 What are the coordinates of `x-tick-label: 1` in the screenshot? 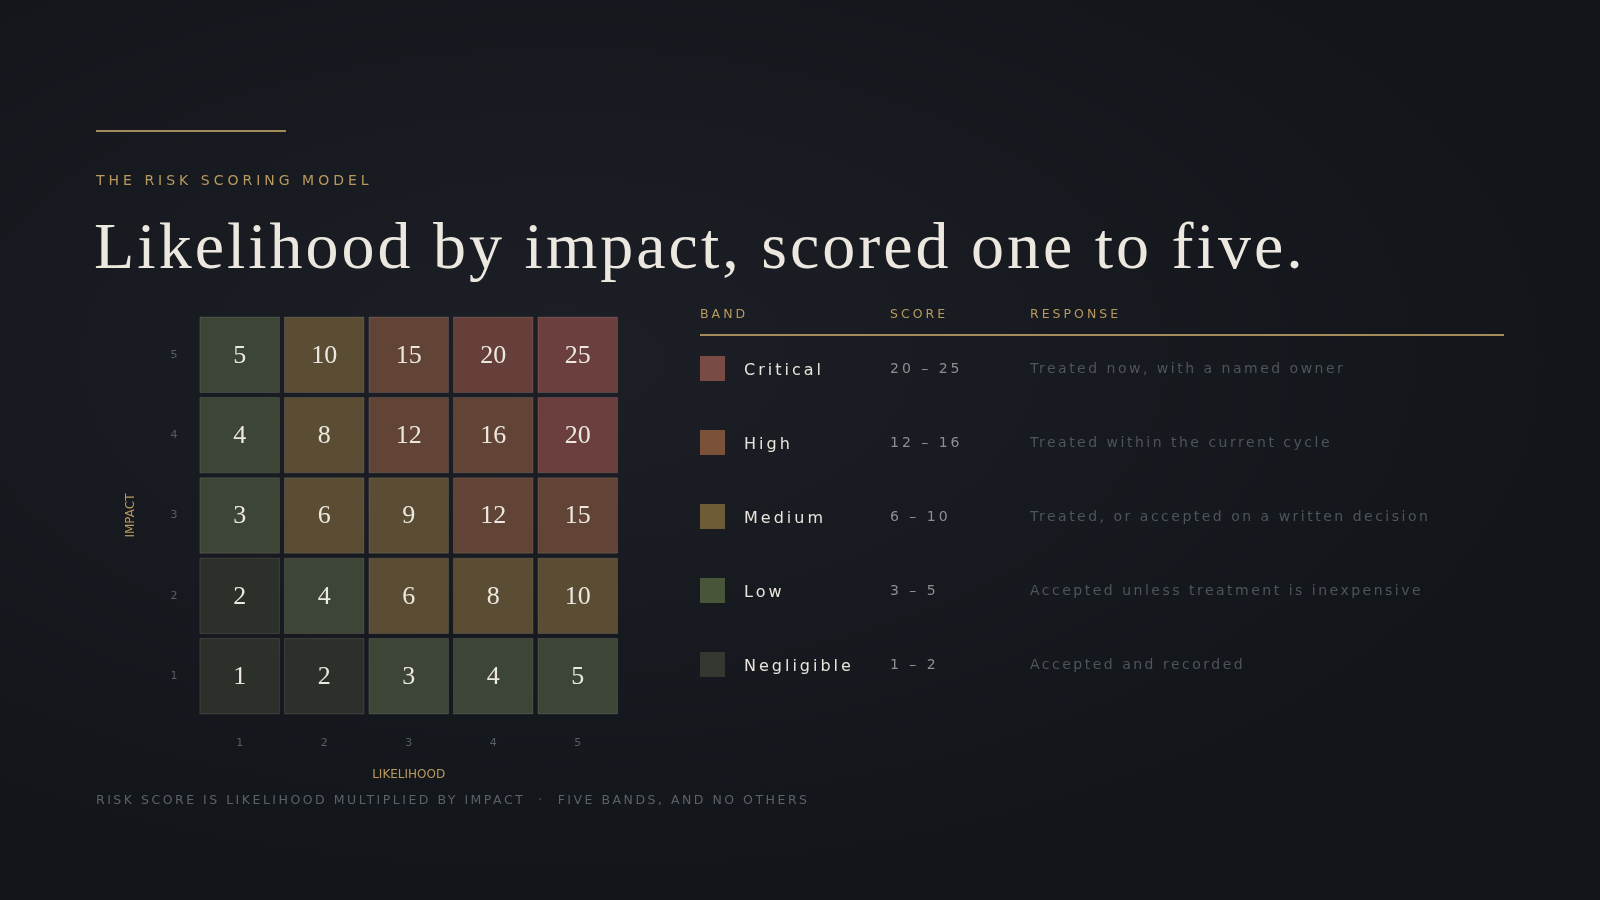 It's located at (240, 742).